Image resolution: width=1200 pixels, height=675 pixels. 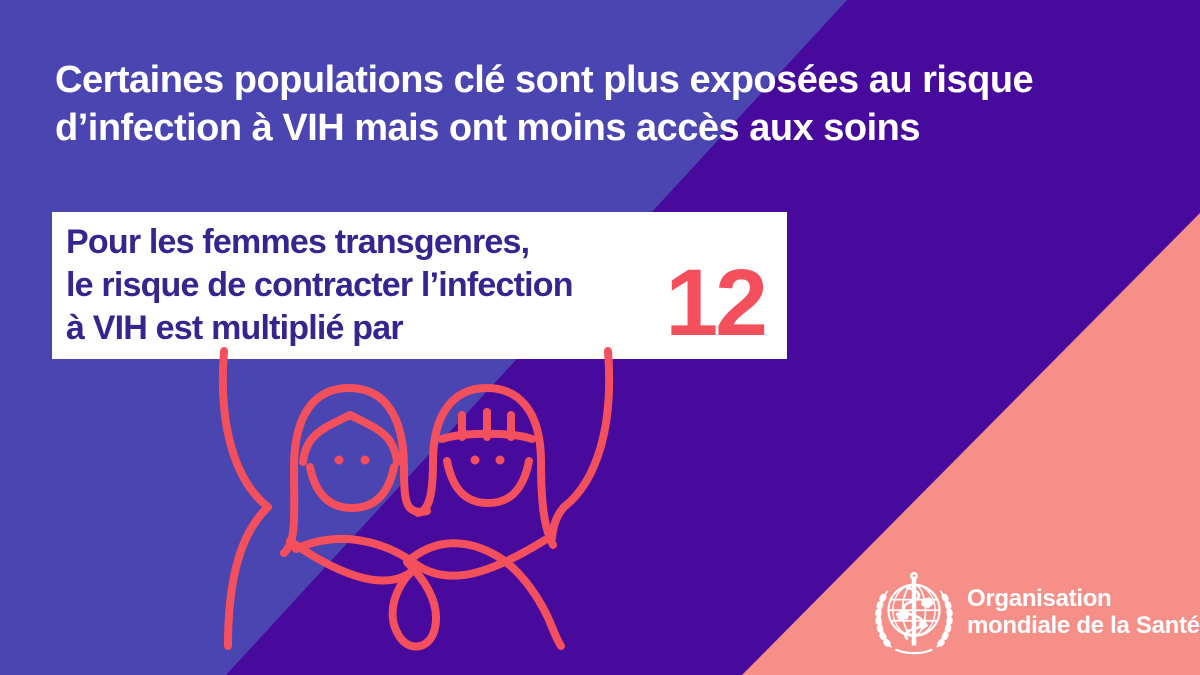 I want to click on who-logo-line1: Organisation, so click(x=1039, y=598).